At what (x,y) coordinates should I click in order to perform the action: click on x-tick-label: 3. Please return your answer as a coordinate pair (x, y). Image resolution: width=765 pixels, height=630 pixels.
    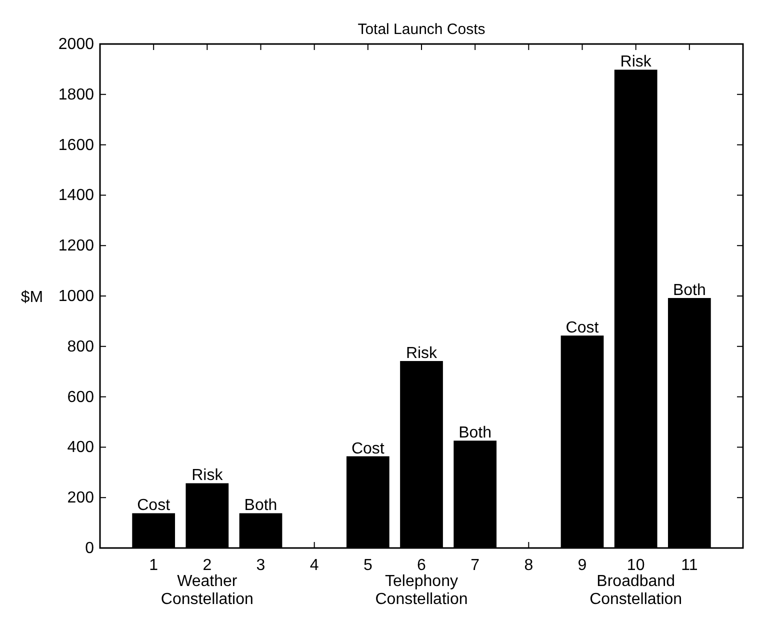
    Looking at the image, I should click on (261, 565).